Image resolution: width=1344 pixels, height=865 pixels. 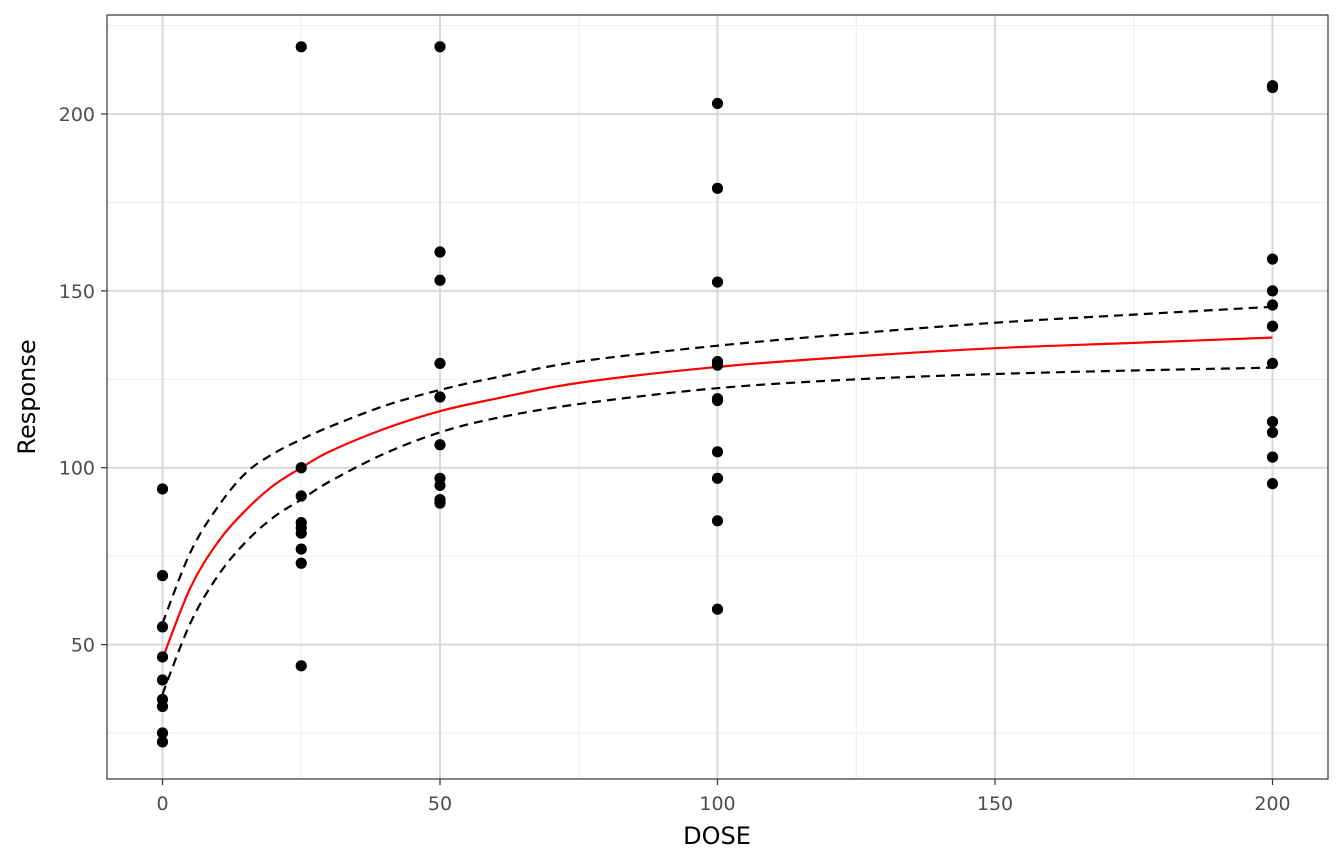 I want to click on x-tick-label: 150, so click(x=995, y=804).